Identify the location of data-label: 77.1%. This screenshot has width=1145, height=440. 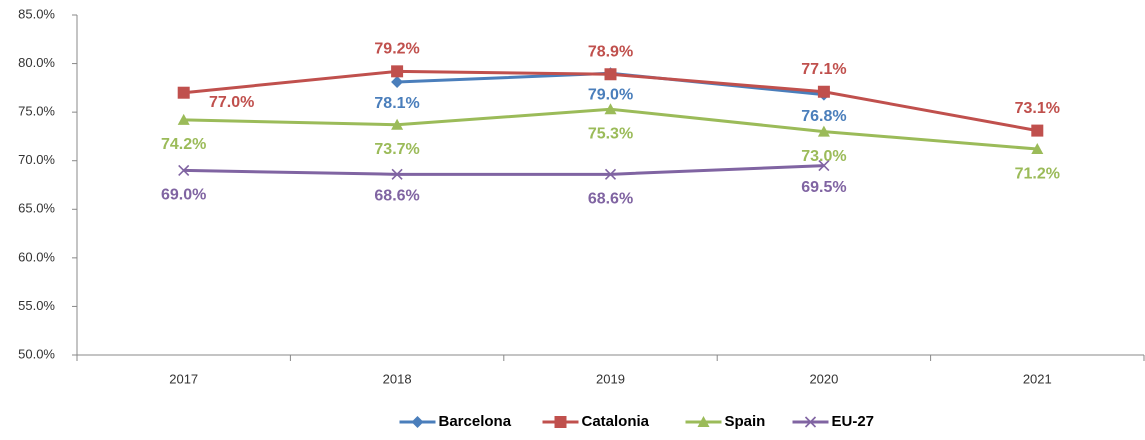
(823, 69).